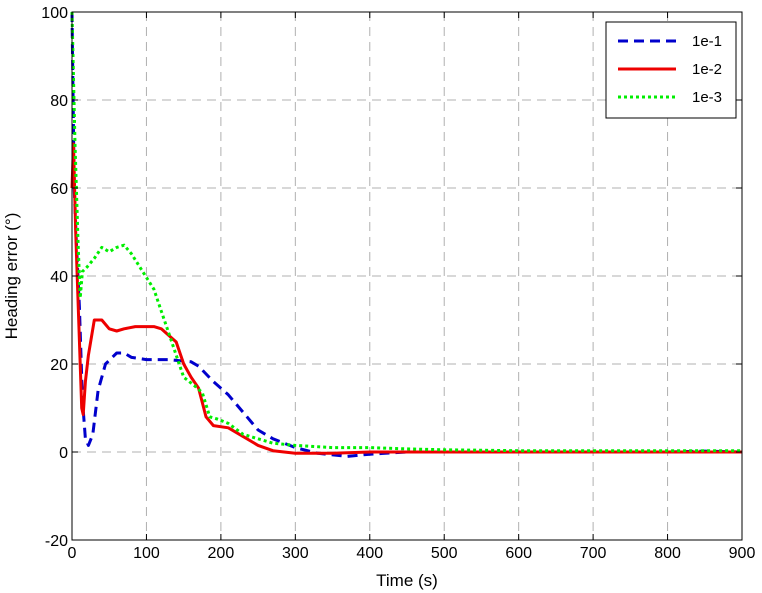 This screenshot has width=762, height=593. Describe the element at coordinates (54, 13) in the screenshot. I see `y-tick-label: 100` at that location.